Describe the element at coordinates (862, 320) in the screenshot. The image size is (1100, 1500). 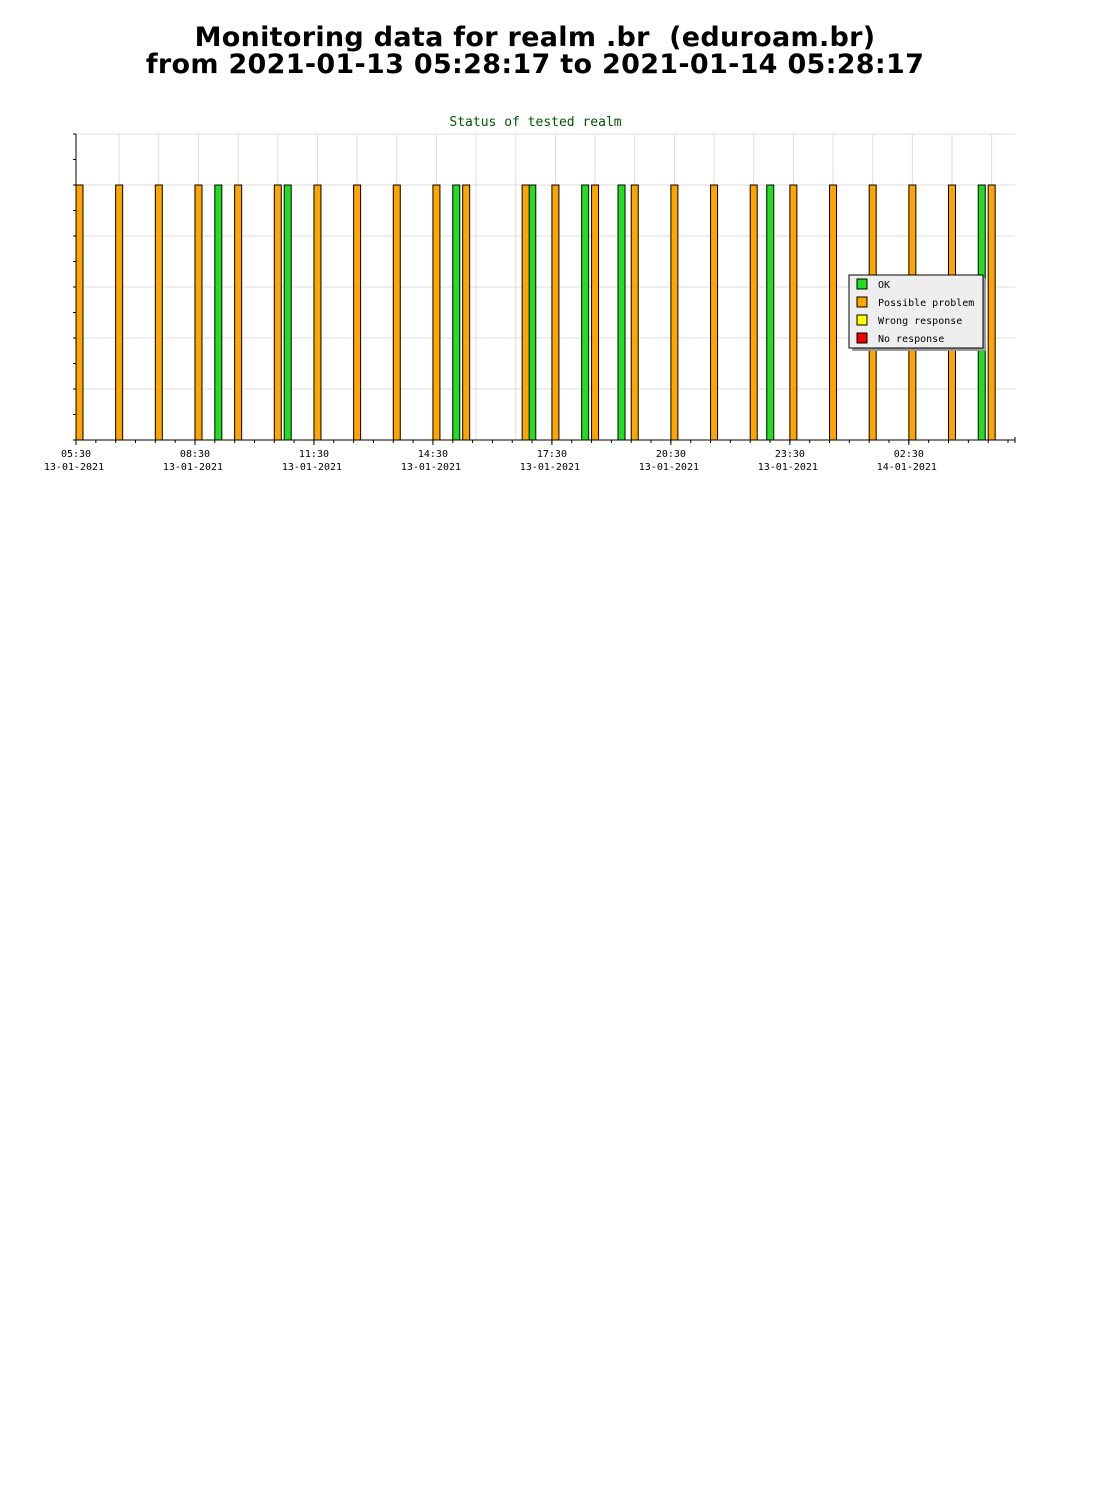
I see `legend-swatch-wrong-response` at that location.